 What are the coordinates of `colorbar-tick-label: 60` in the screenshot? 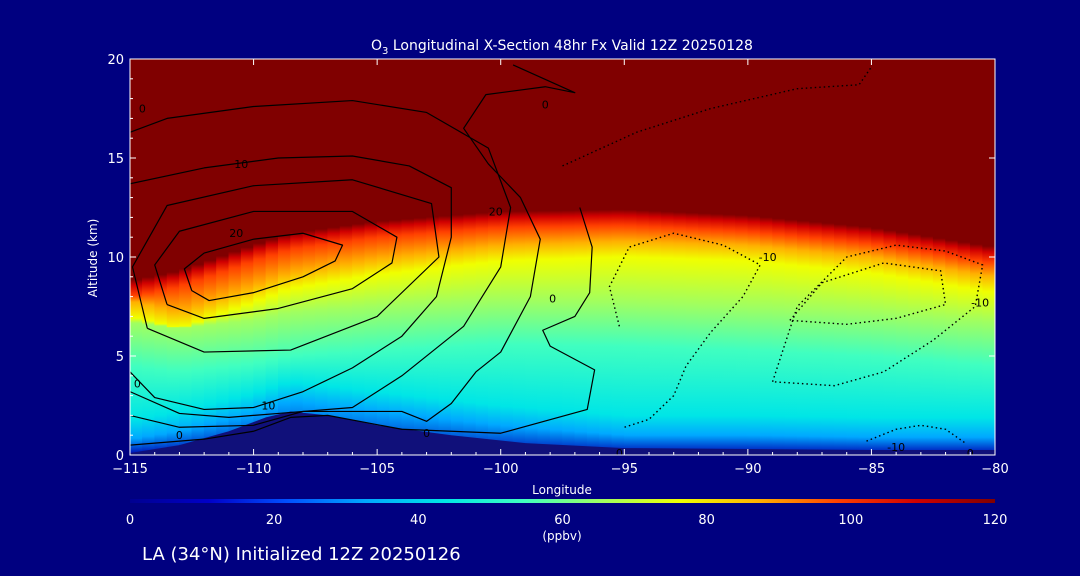 It's located at (562, 520).